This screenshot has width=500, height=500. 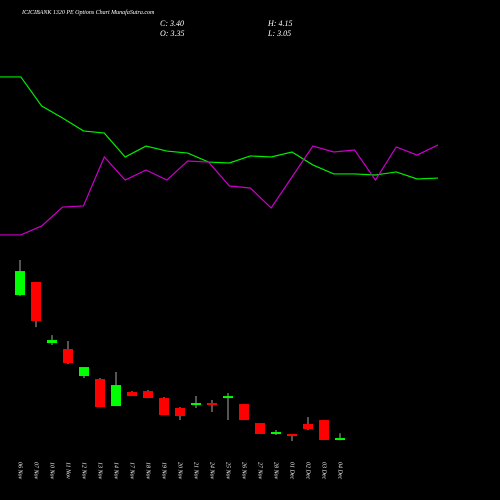 What do you see at coordinates (52, 471) in the screenshot?
I see `x-tick-label: 10 Nov` at bounding box center [52, 471].